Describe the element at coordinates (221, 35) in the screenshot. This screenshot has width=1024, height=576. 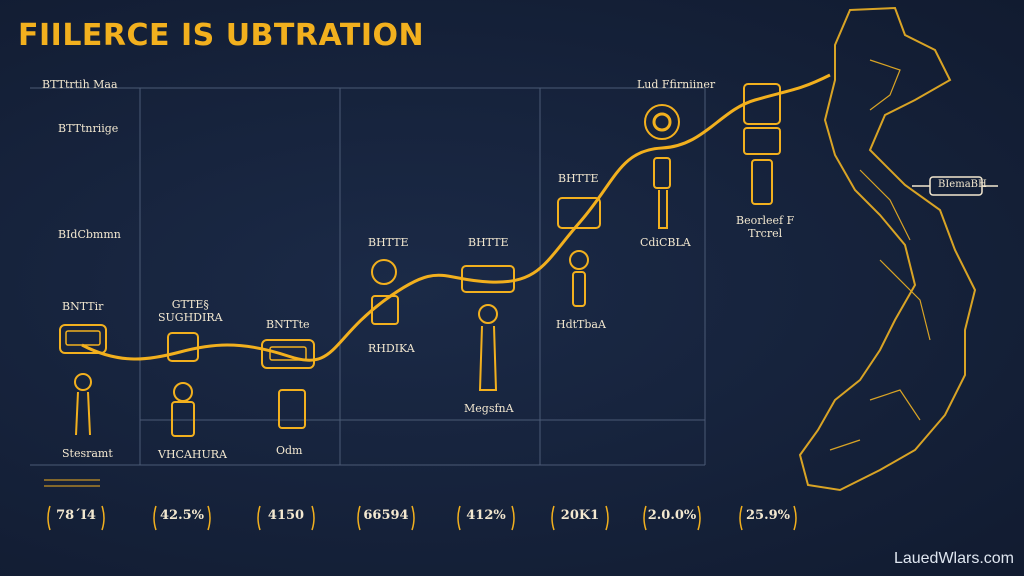
I see `infographic-title: FIILERCE IS UBTRATION` at that location.